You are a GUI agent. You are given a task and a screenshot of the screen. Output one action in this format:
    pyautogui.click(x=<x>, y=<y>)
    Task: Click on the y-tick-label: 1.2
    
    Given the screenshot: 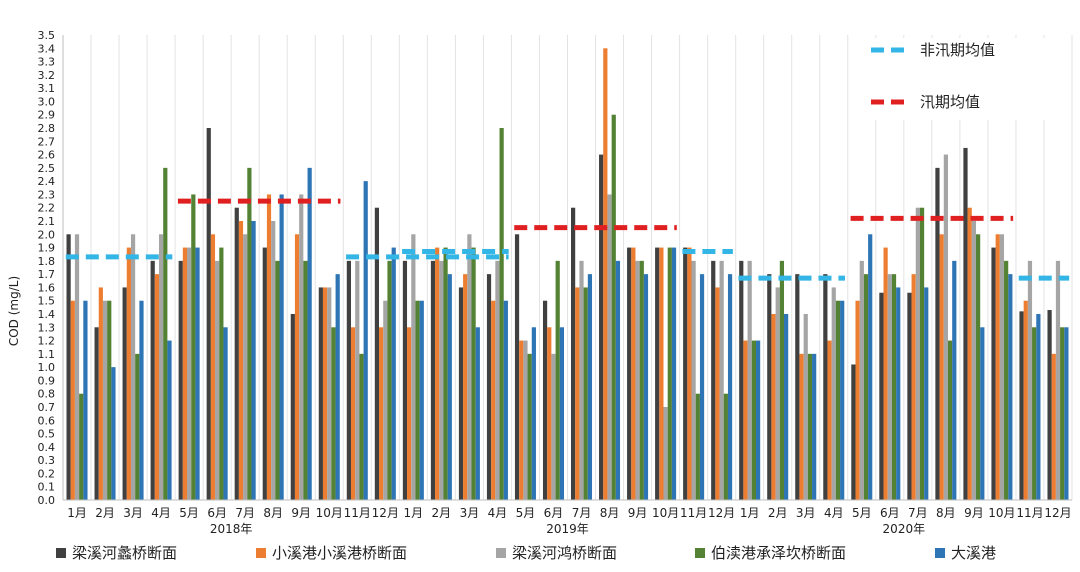 What is the action you would take?
    pyautogui.click(x=47, y=341)
    